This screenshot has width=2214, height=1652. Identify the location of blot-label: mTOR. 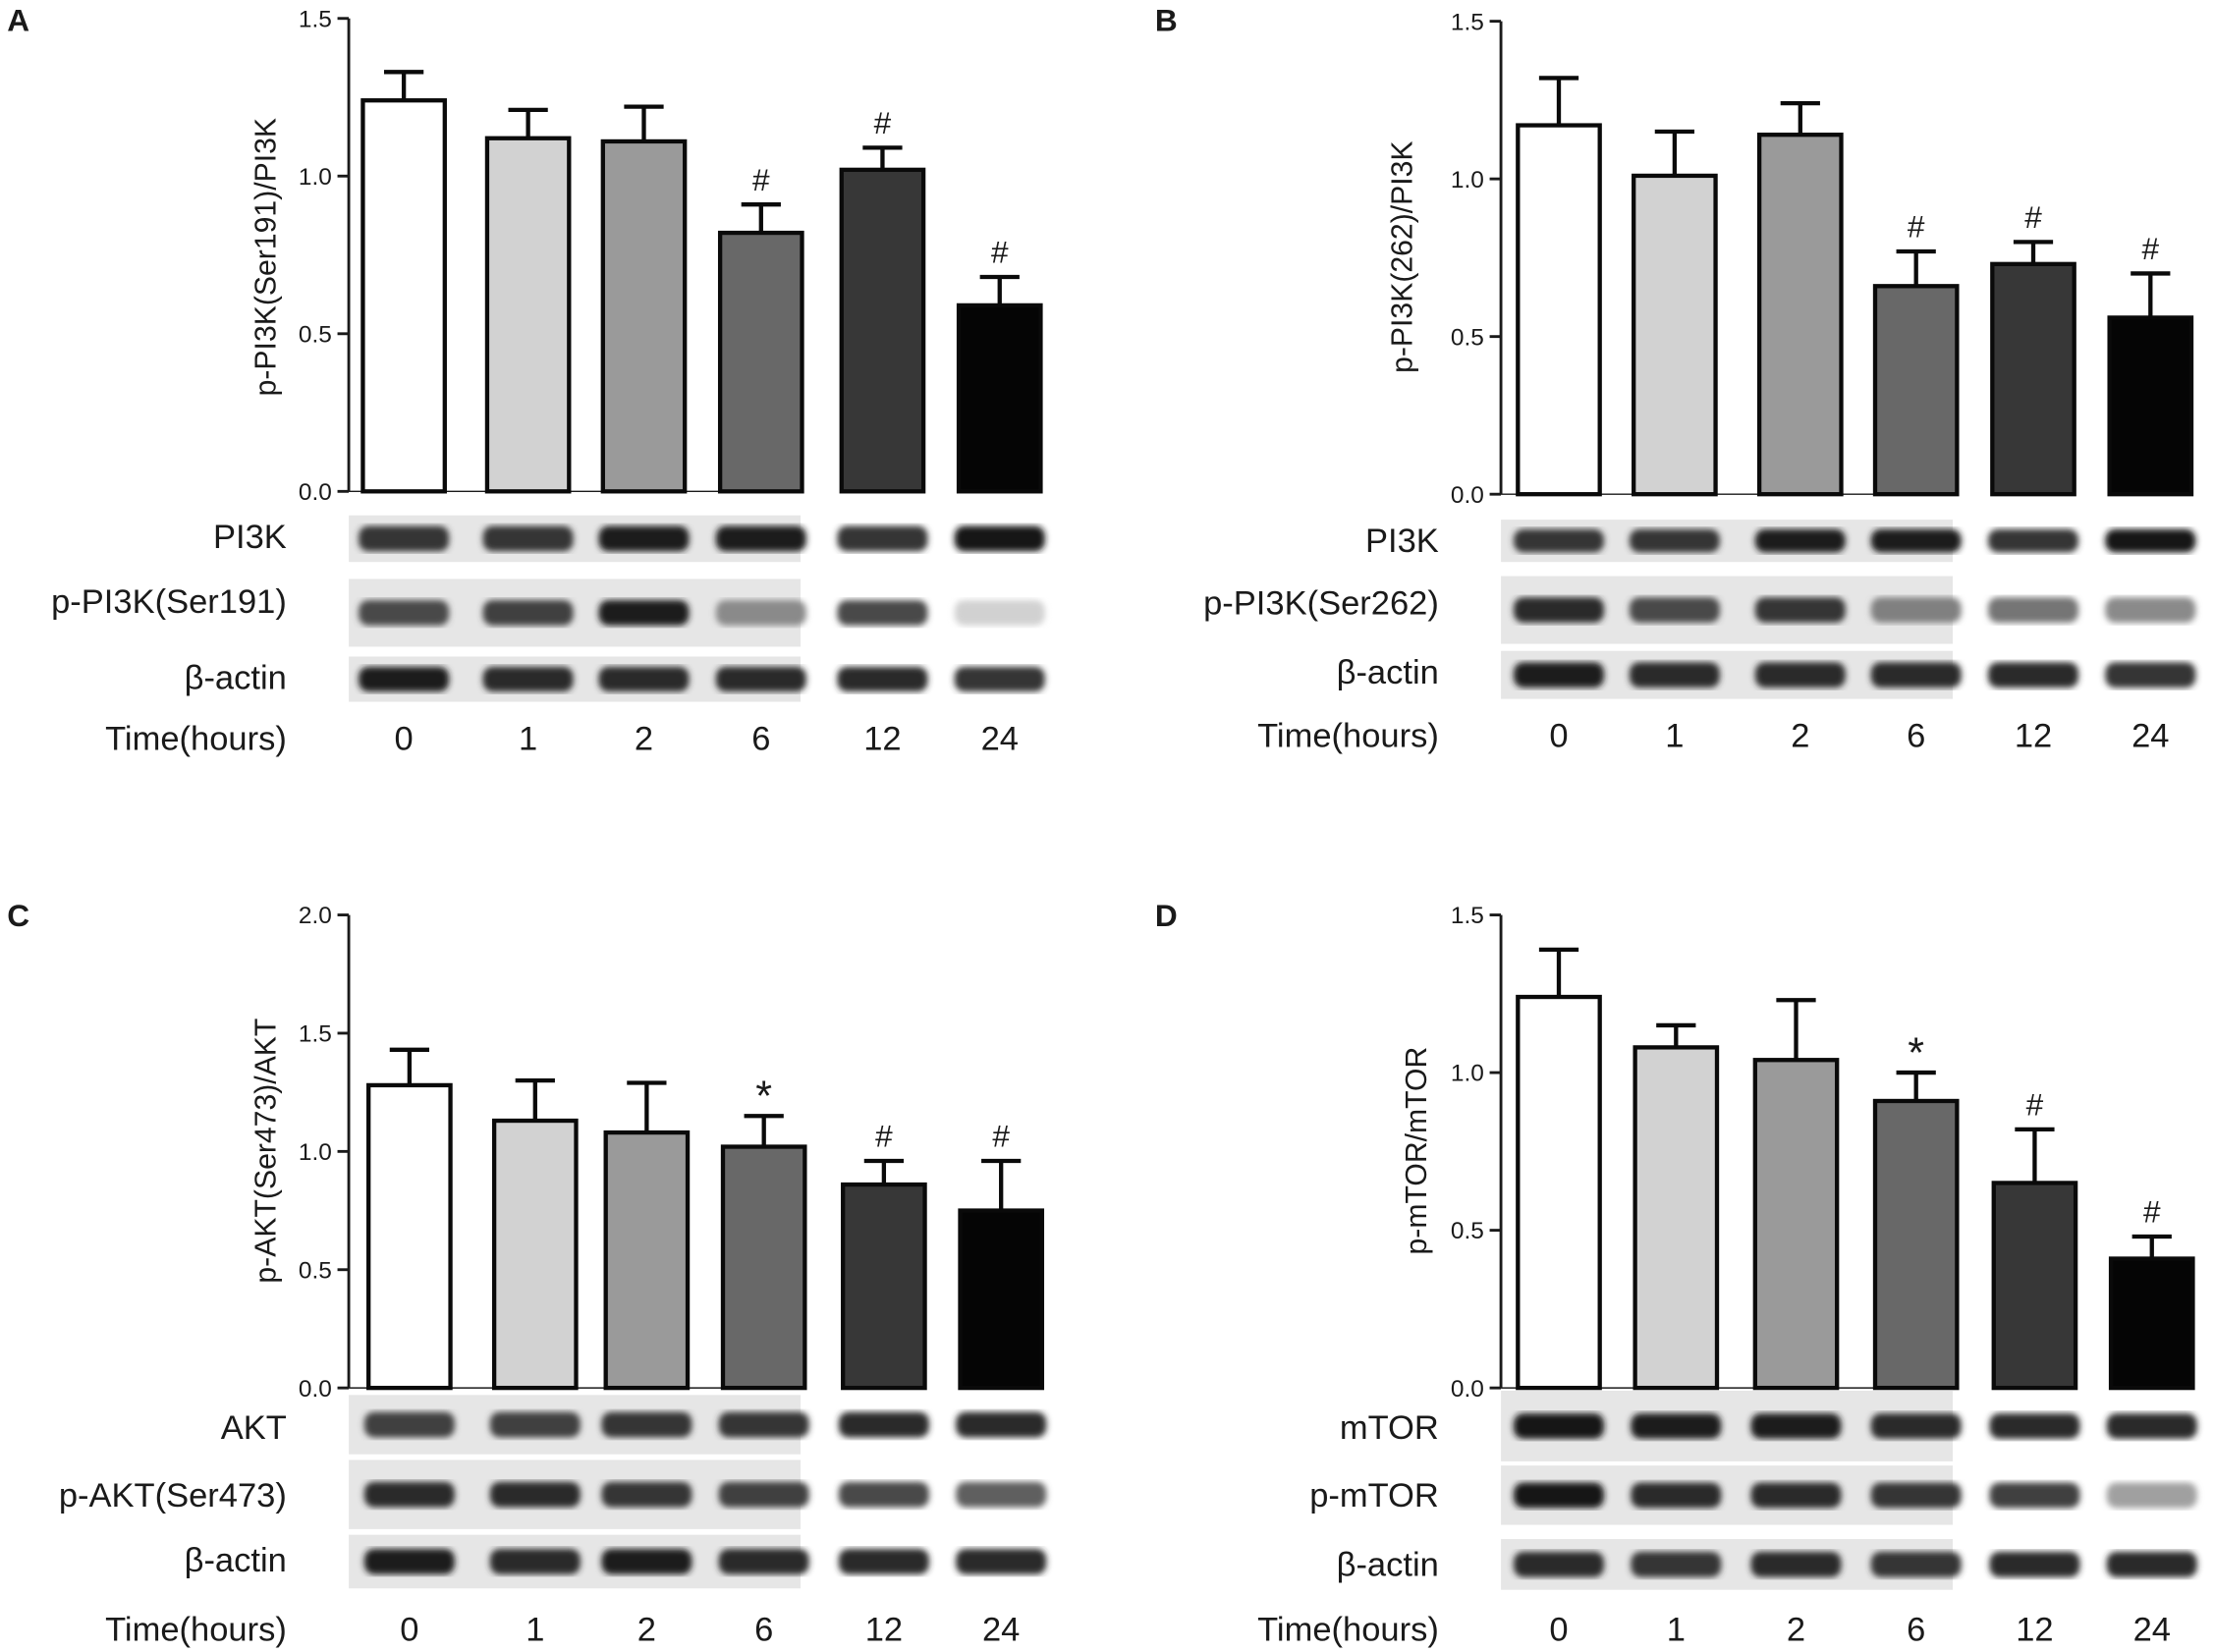
(1389, 1428).